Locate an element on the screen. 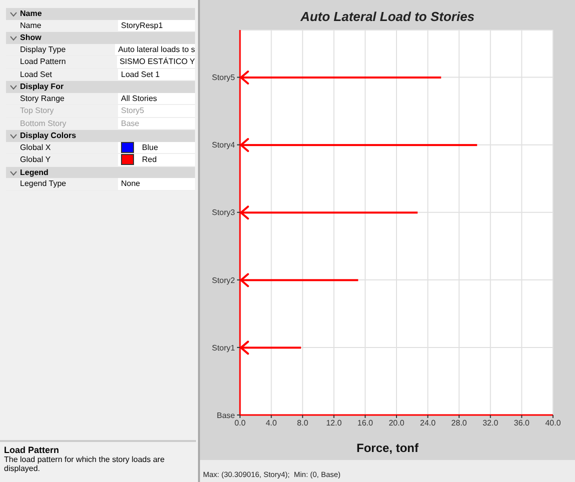  text: Global X is located at coordinates (62, 147).